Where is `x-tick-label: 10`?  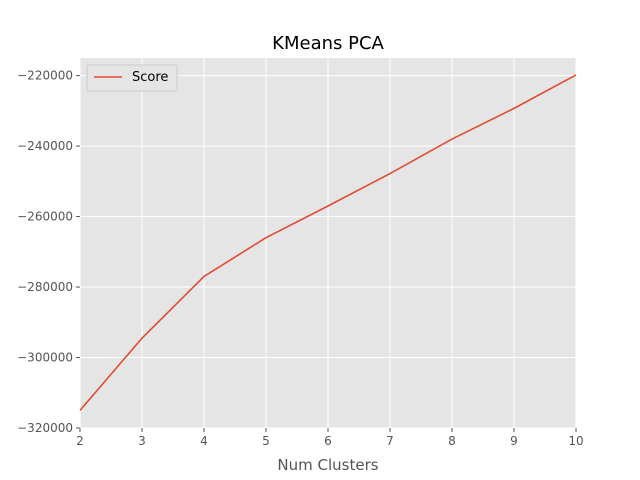 x-tick-label: 10 is located at coordinates (575, 441).